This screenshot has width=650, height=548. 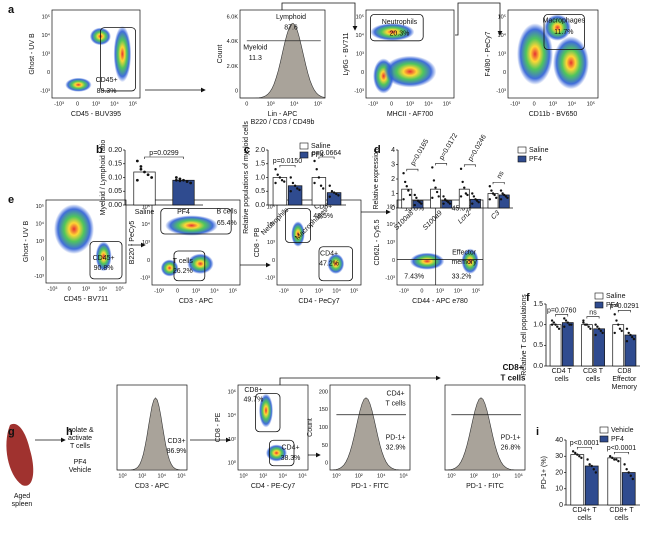 I want to click on gate-label: Lymphoid, so click(x=291, y=17).